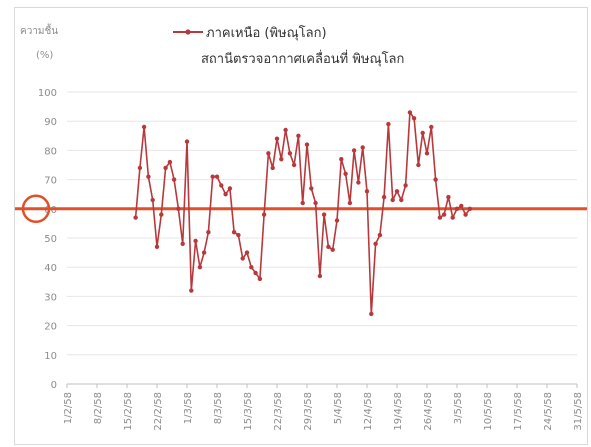 The height and width of the screenshot is (447, 591). What do you see at coordinates (47, 239) in the screenshot?
I see `y-axis: 0102030405060708090100` at bounding box center [47, 239].